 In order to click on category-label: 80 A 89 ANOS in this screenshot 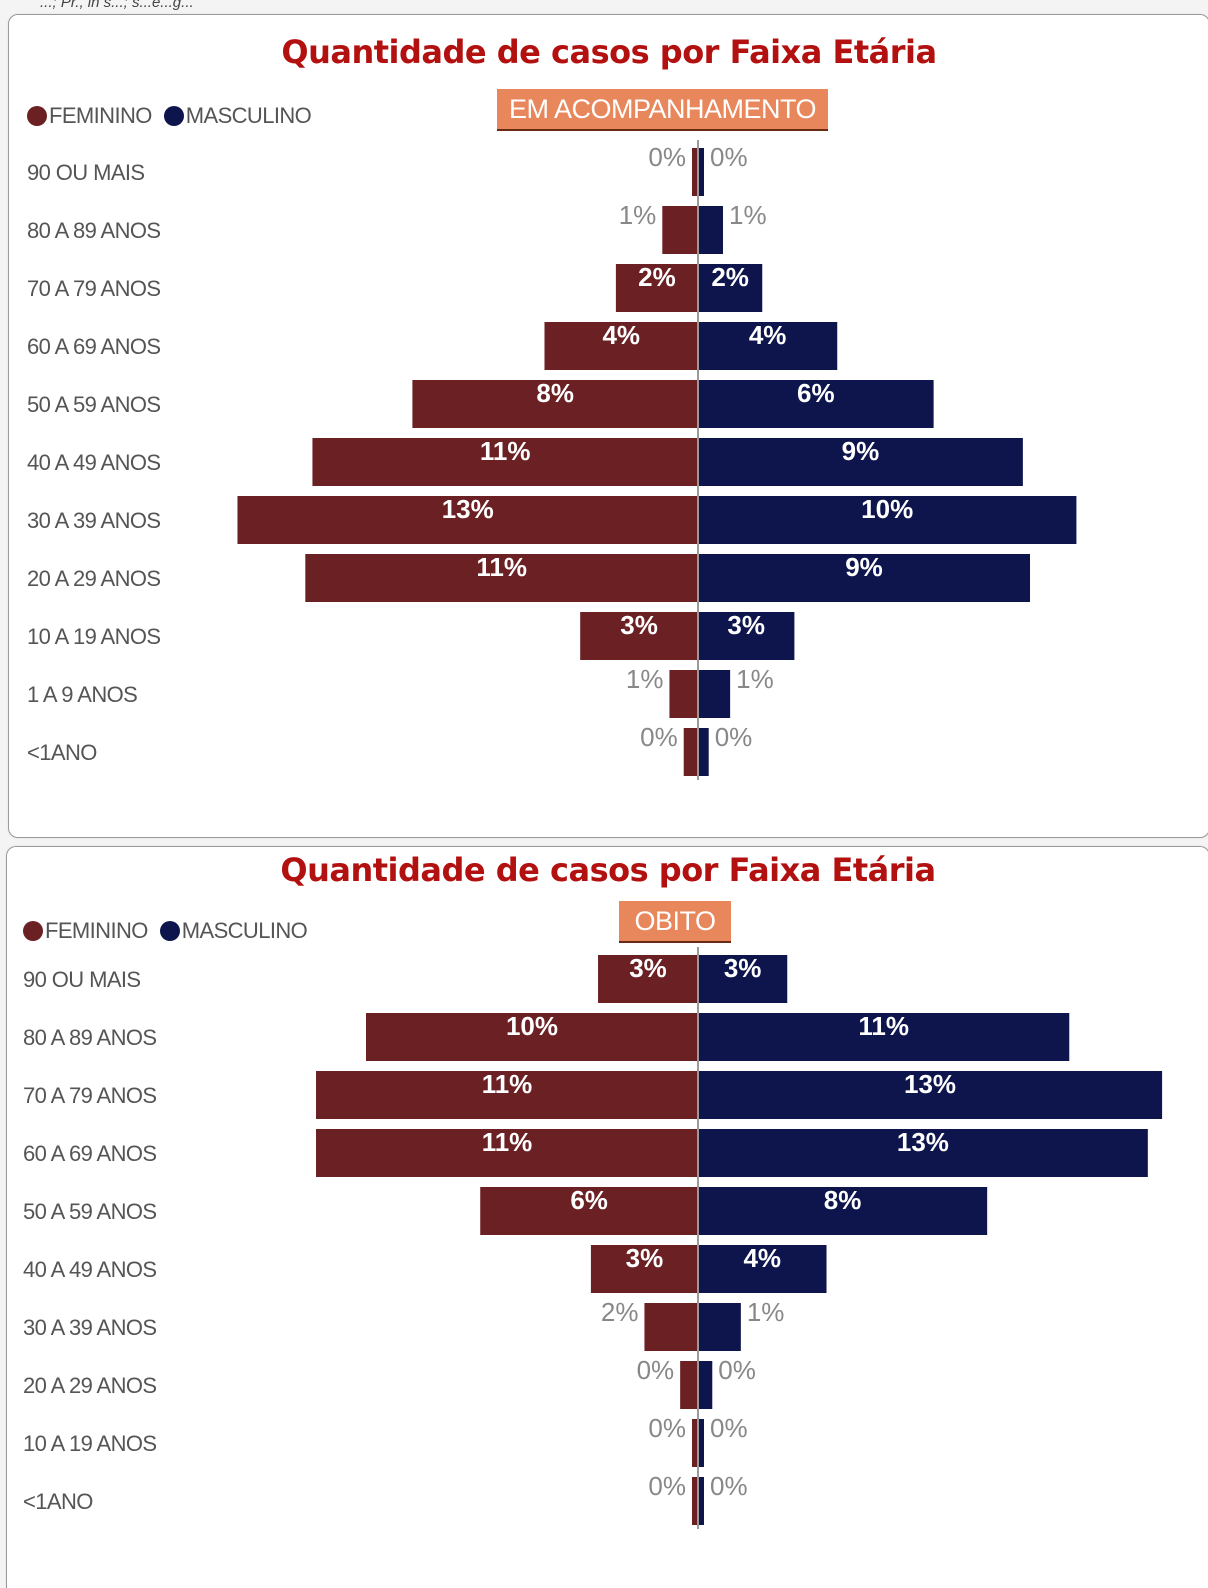, I will do `click(93, 230)`.